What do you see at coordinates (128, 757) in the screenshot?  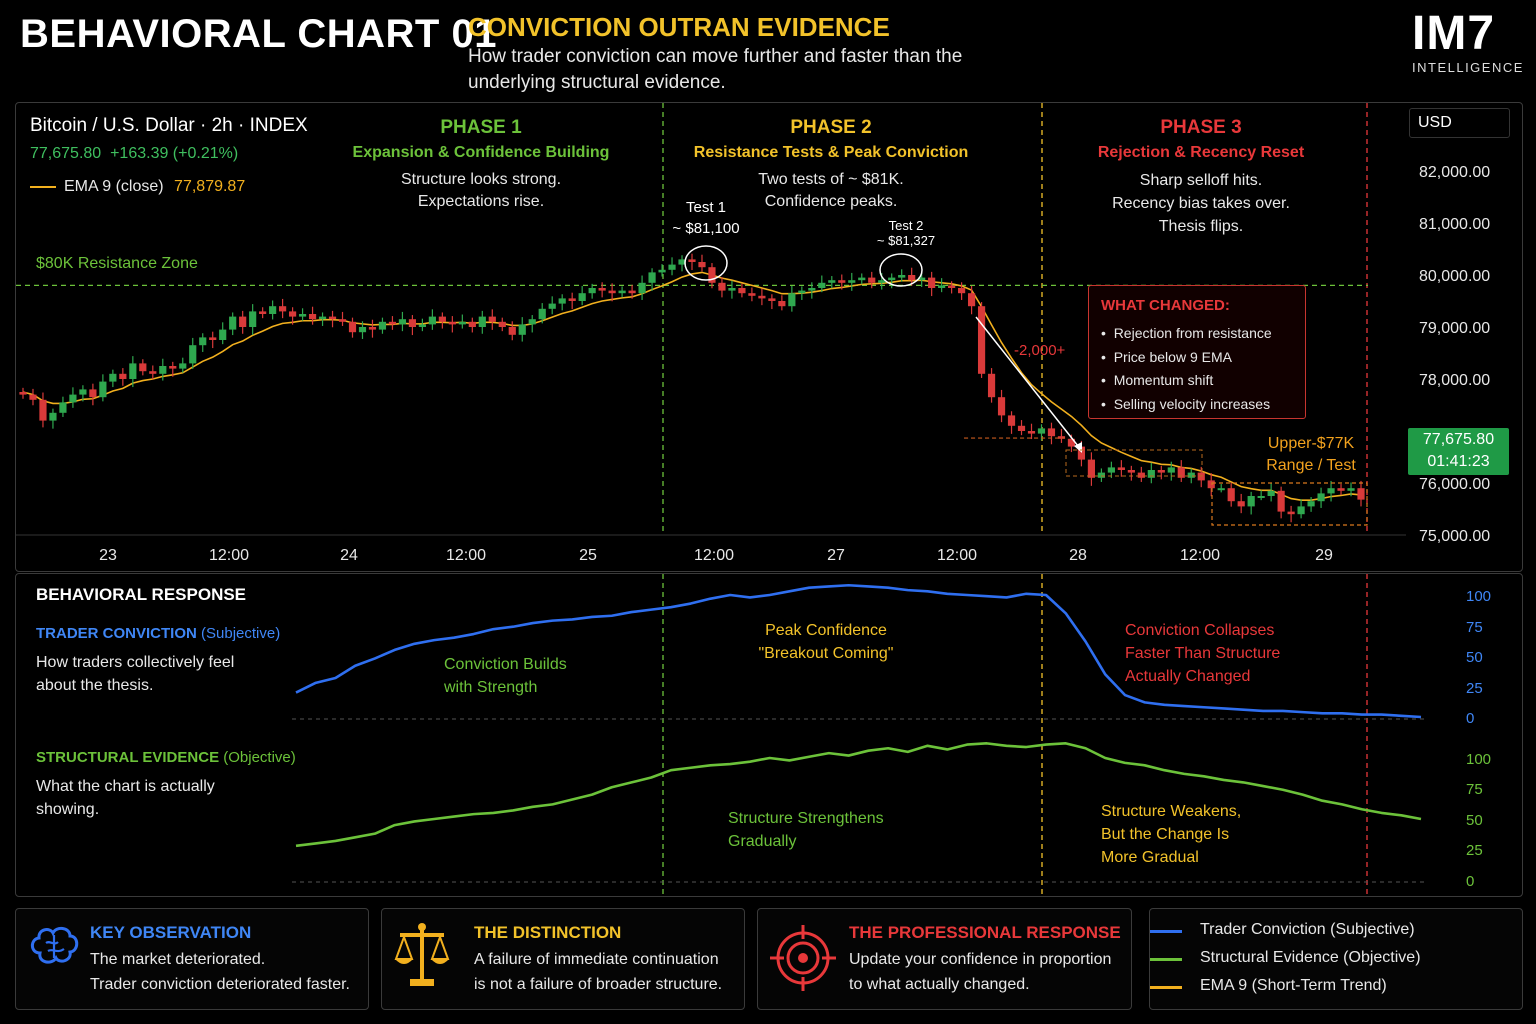 I see `evidence-series-name: STRUCTURAL EVIDENCE` at bounding box center [128, 757].